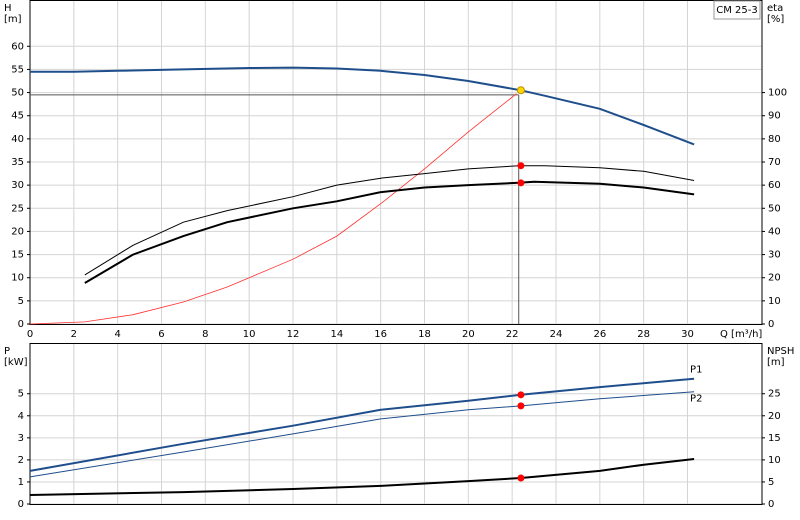 The width and height of the screenshot is (800, 520). I want to click on y2-tick-label: 15, so click(774, 438).